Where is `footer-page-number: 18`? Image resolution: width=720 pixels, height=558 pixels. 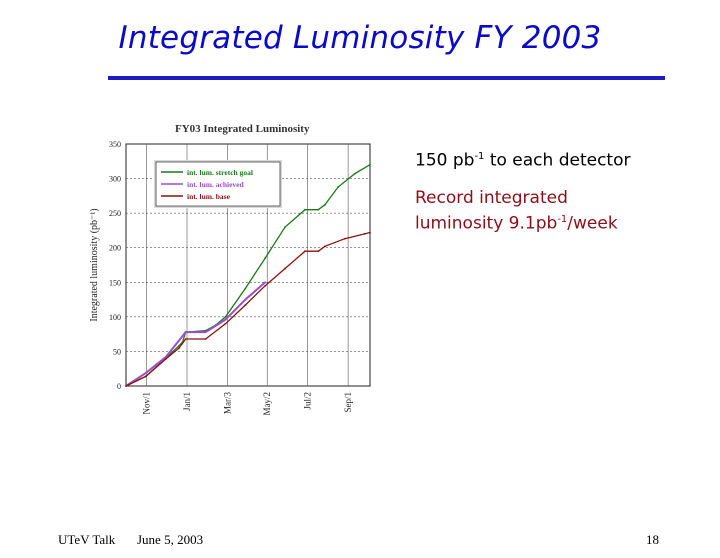
footer-page-number: 18 is located at coordinates (652, 539).